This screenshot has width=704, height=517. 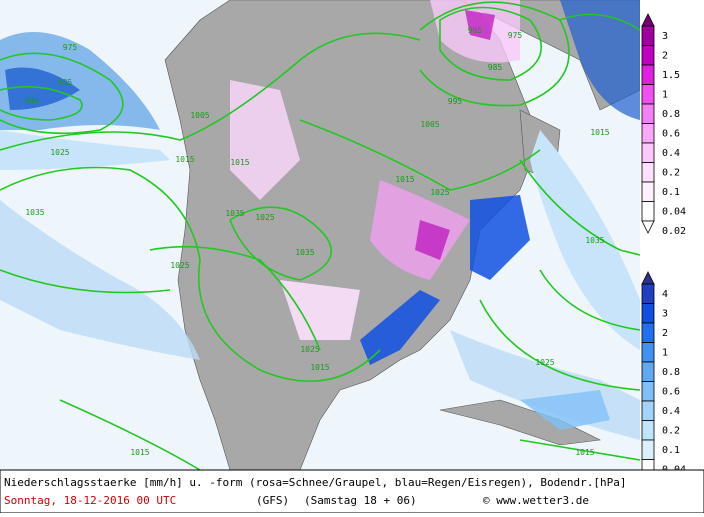 I want to click on scale-label: 4, so click(x=665, y=294).